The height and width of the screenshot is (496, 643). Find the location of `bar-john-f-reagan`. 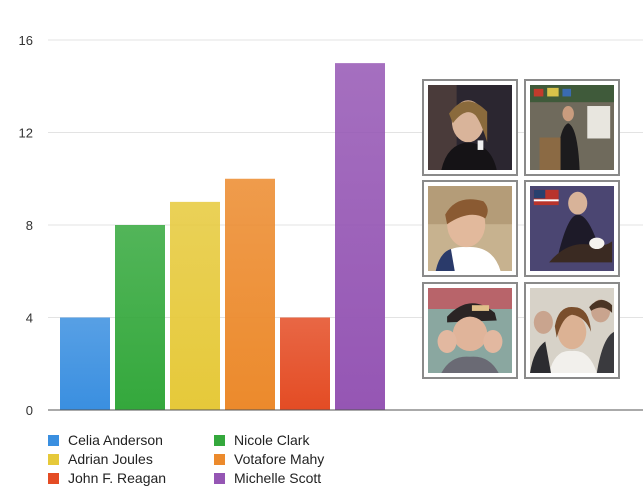

bar-john-f-reagan is located at coordinates (305, 363).